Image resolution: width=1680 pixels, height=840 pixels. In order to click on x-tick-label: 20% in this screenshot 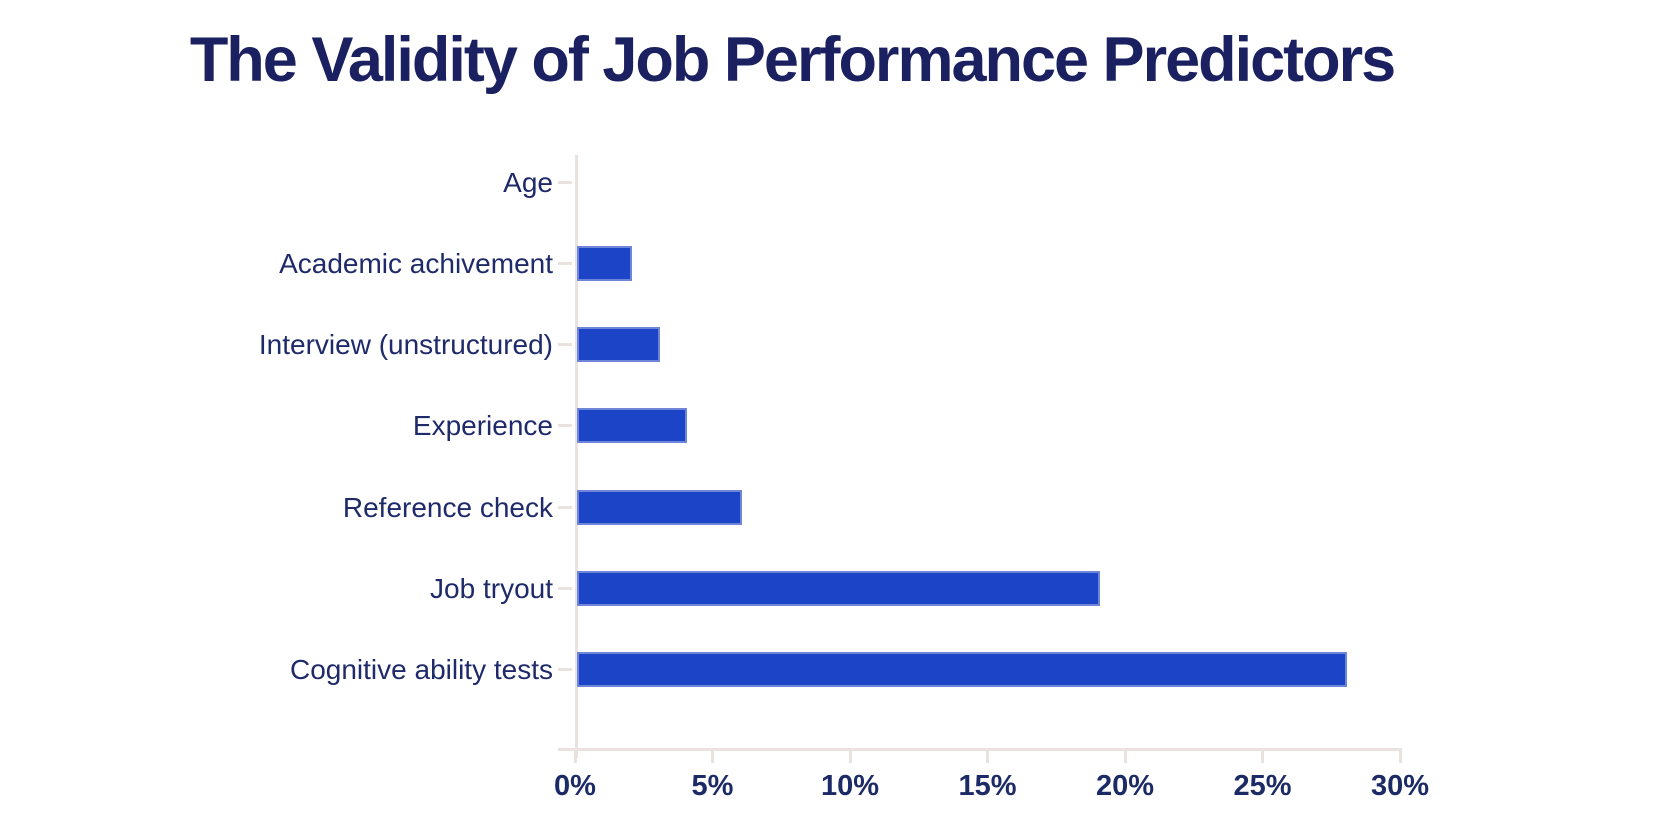, I will do `click(1125, 786)`.